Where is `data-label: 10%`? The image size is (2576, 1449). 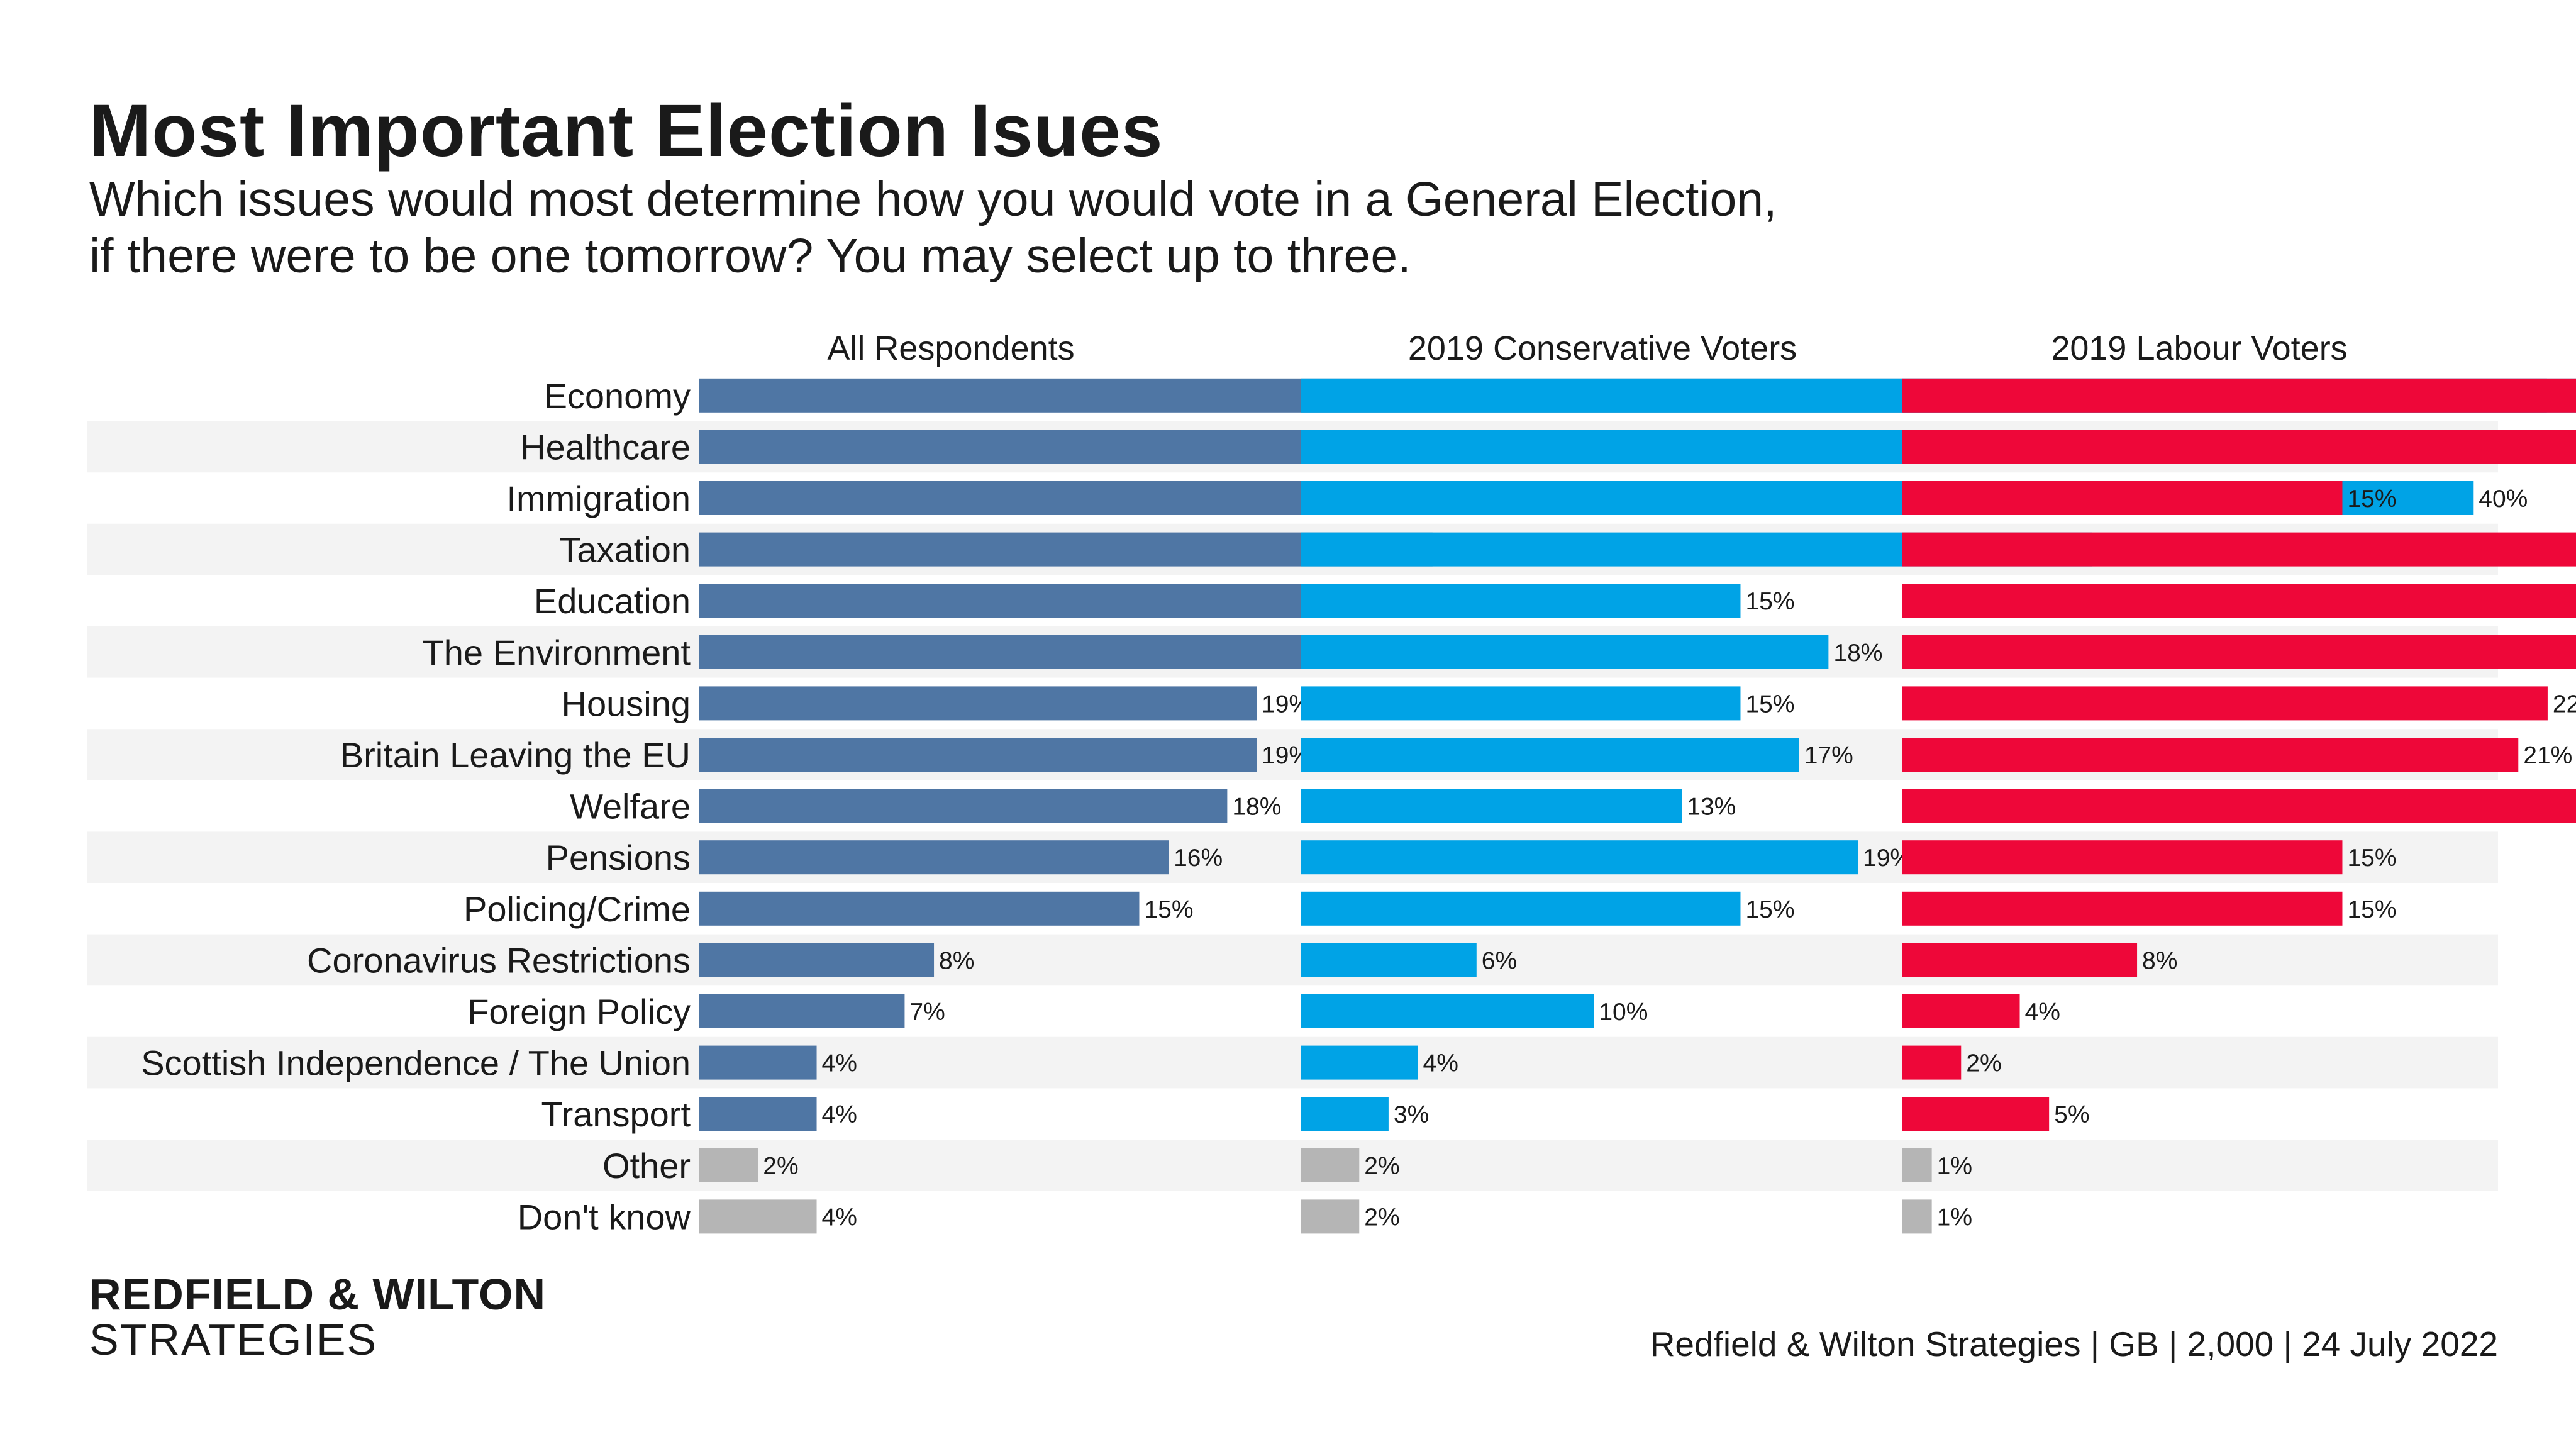 data-label: 10% is located at coordinates (1623, 1012).